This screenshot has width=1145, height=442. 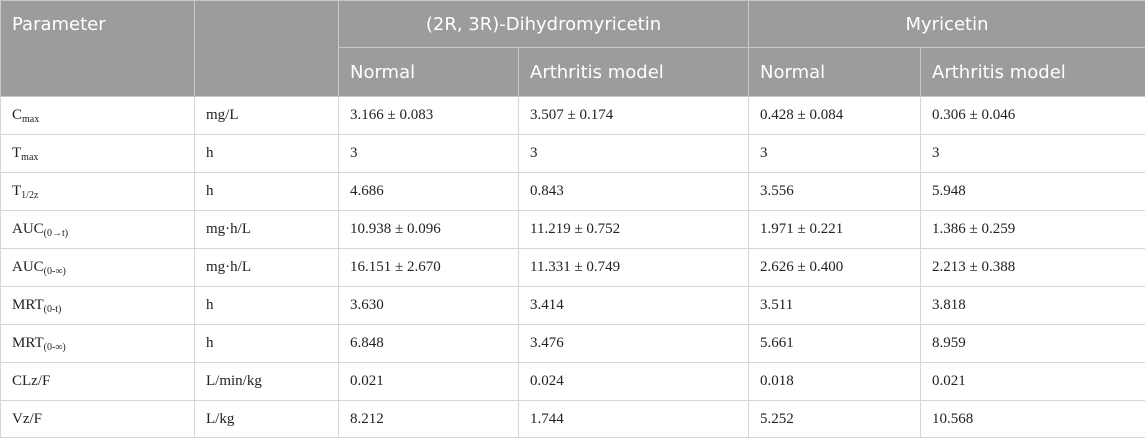 What do you see at coordinates (266, 419) in the screenshot?
I see `unit-cell: L/kg` at bounding box center [266, 419].